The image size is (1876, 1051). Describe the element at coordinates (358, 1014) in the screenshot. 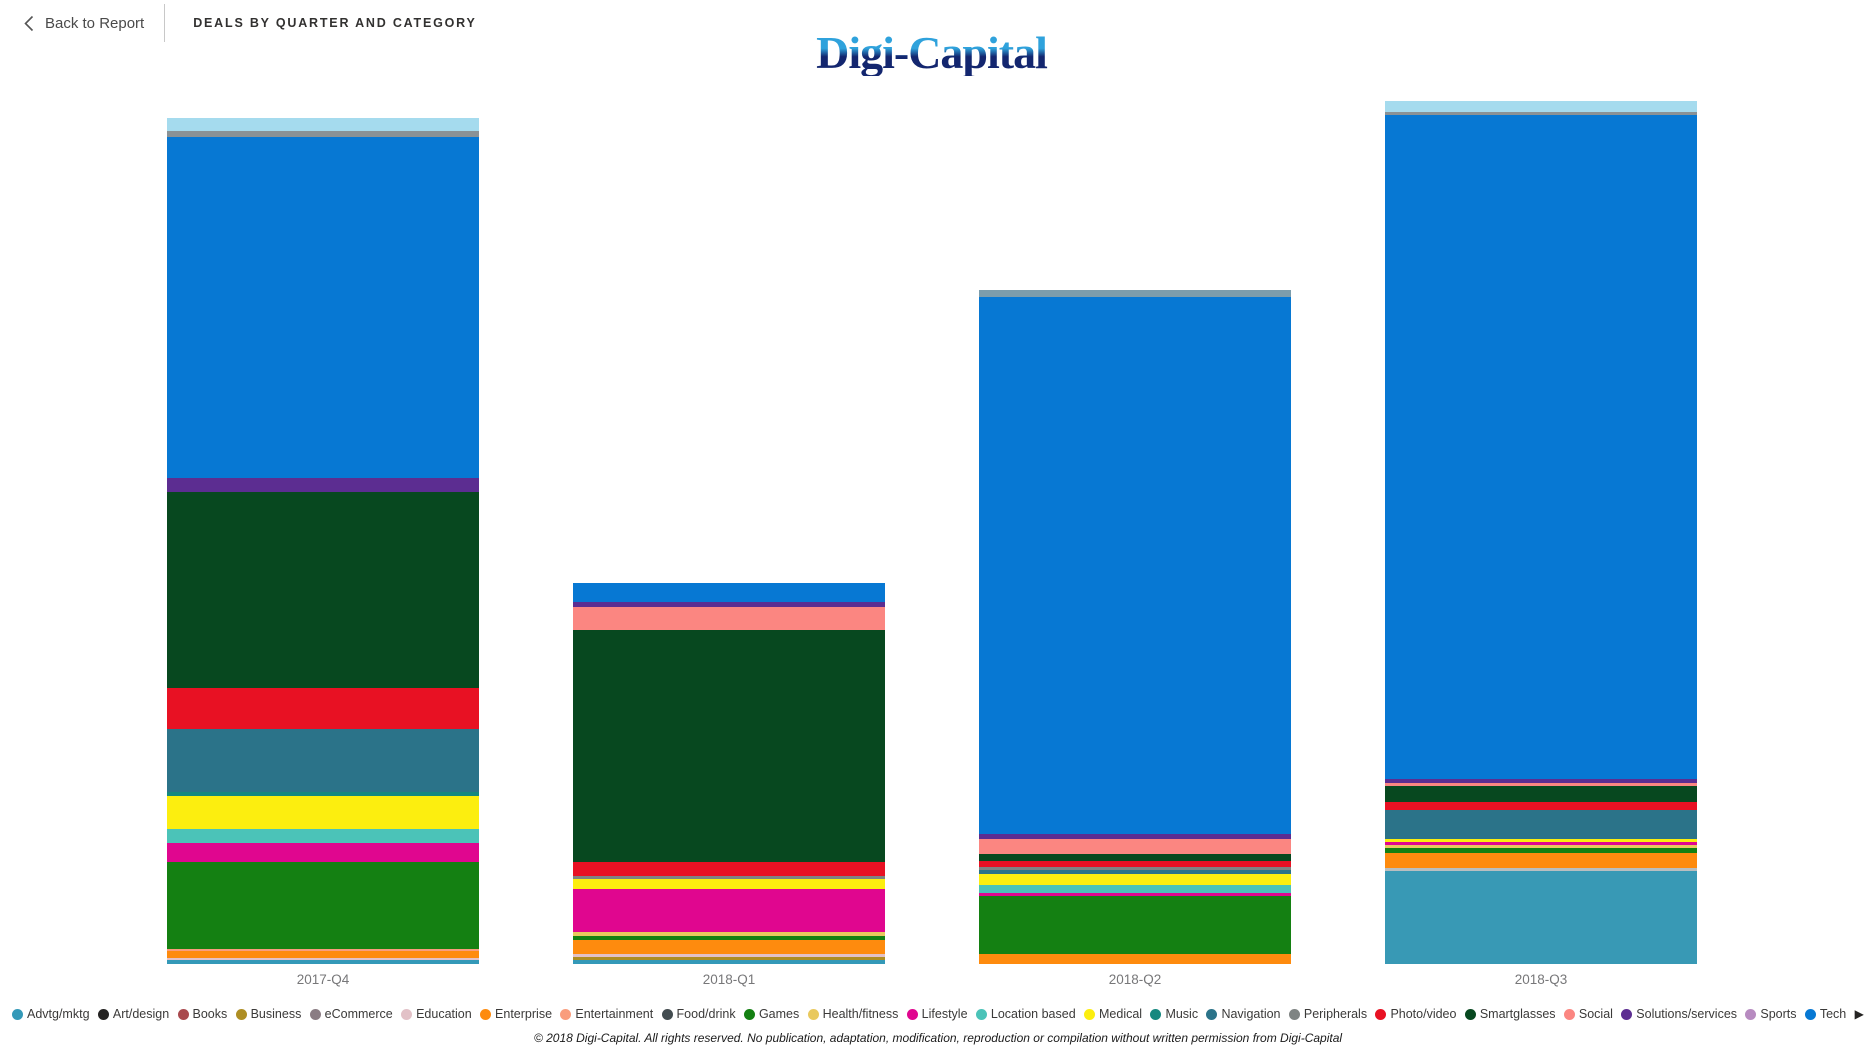

I see `legend-label: eCommerce` at that location.